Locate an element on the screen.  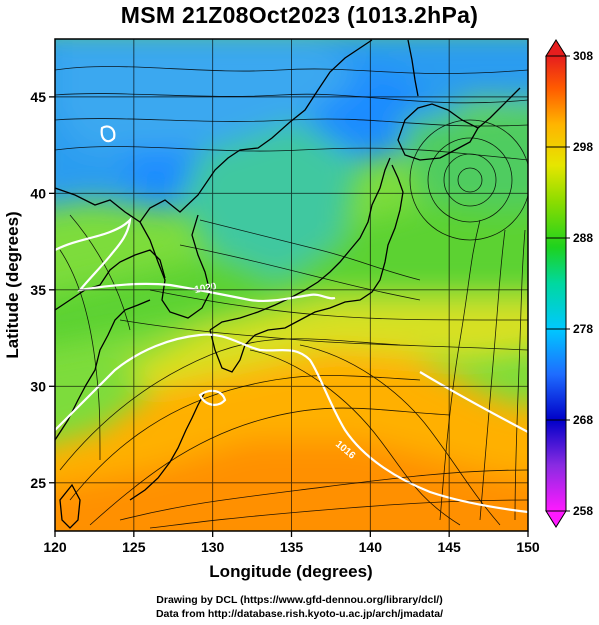
y-tick-label: 30 is located at coordinates (38, 386).